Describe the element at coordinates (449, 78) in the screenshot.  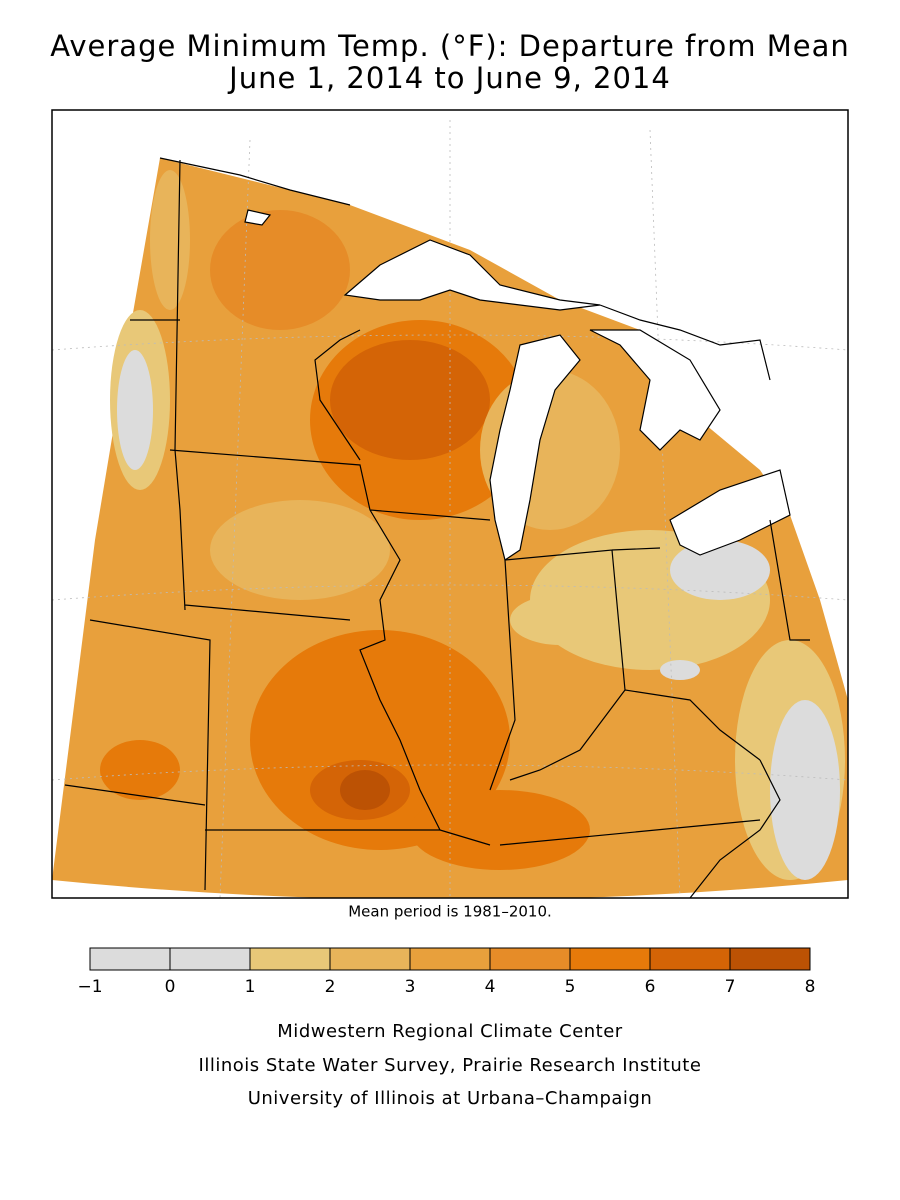
I see `subtitle: June 1, 2014 to June 9, 2014` at that location.